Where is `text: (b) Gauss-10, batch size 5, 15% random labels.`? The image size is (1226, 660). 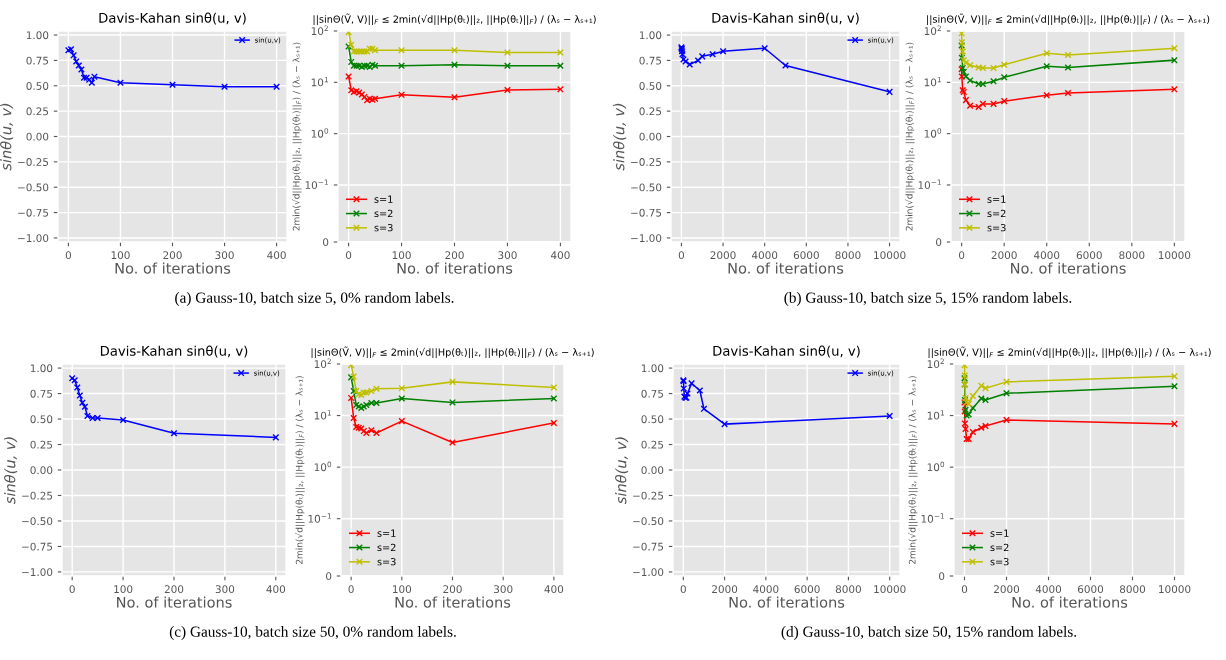 text: (b) Gauss-10, batch size 5, 15% random labels. is located at coordinates (928, 299).